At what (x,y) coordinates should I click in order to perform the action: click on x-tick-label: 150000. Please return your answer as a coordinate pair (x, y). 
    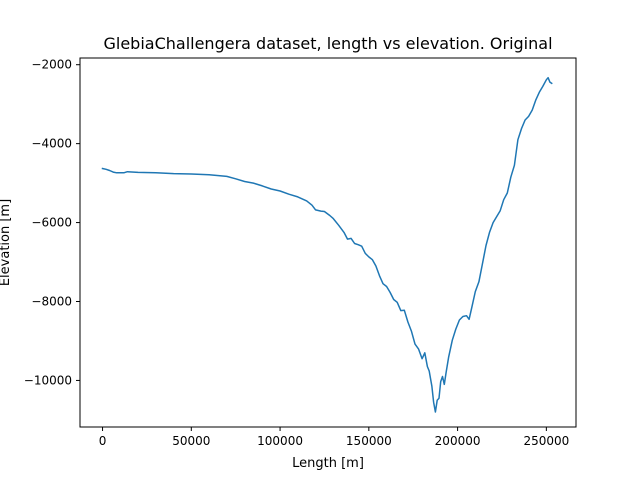
    Looking at the image, I should click on (369, 441).